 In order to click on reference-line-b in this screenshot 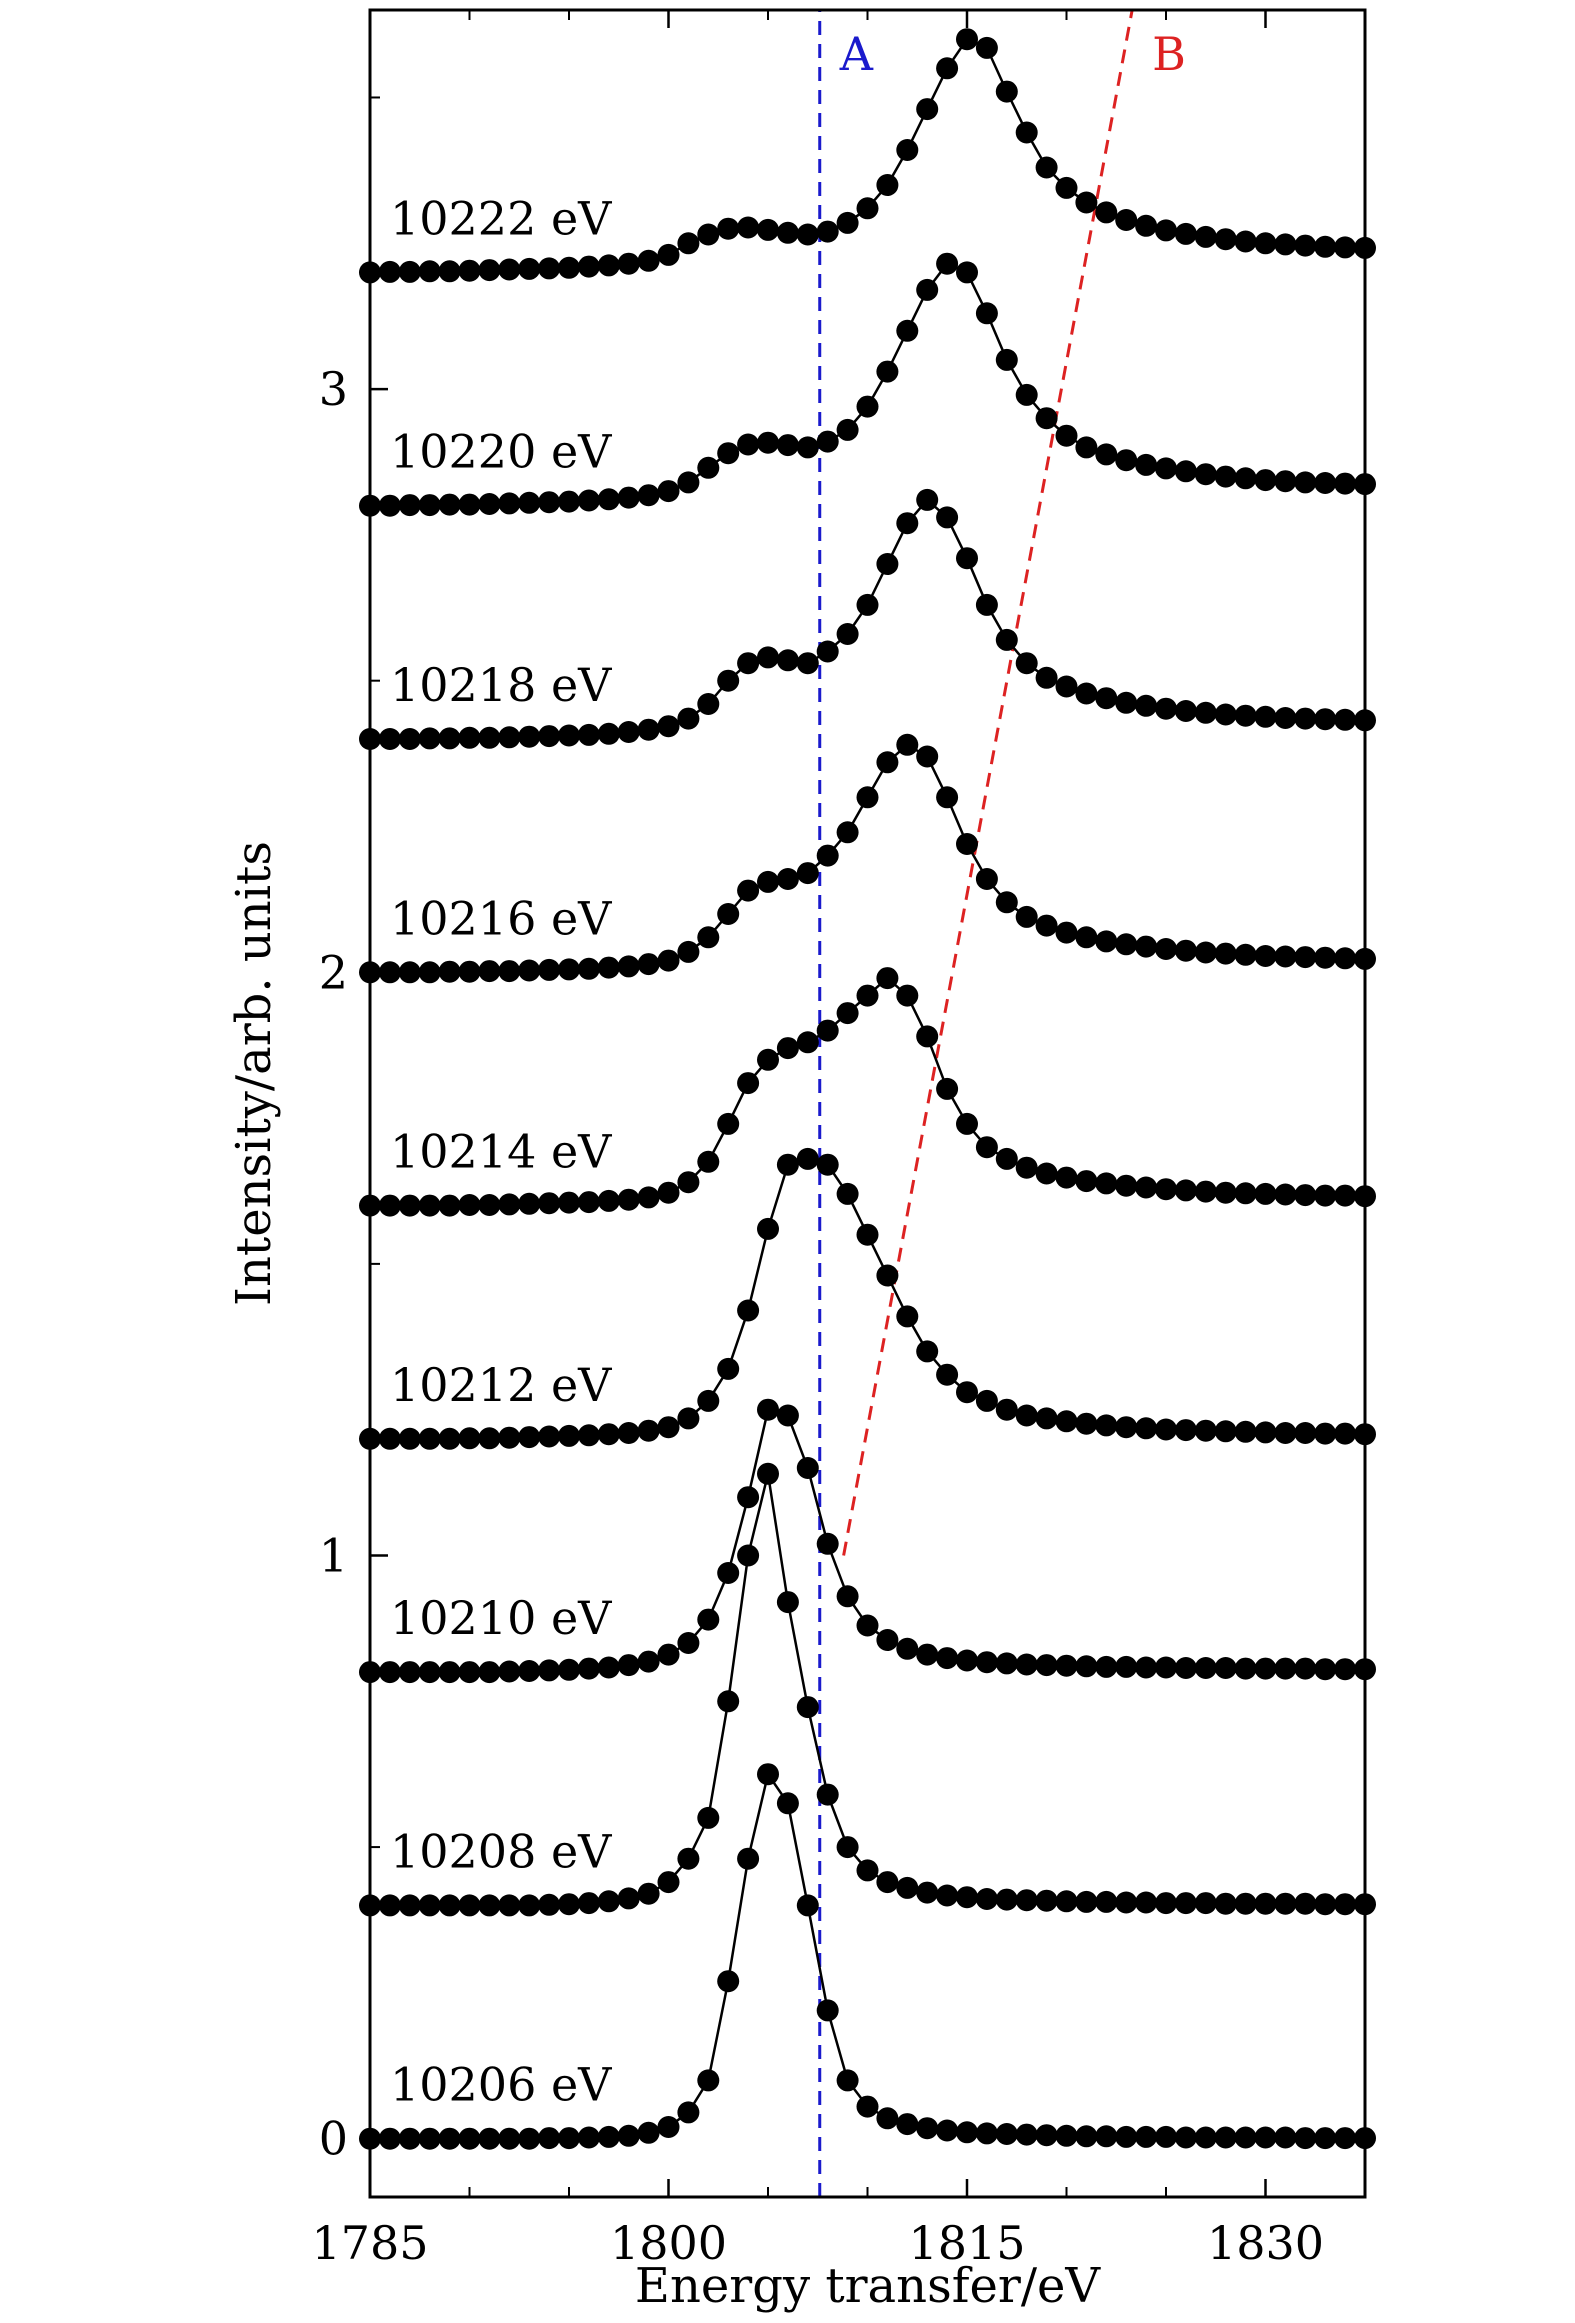, I will do `click(988, 782)`.